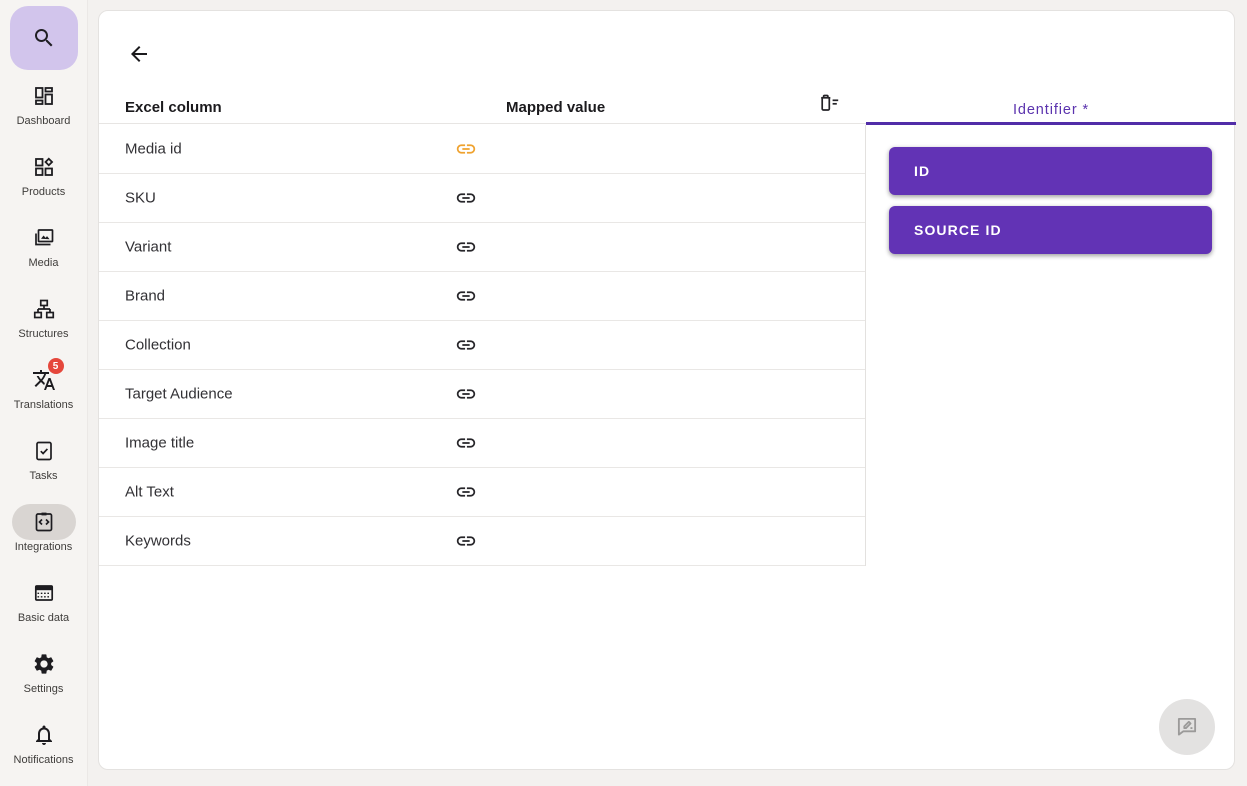  I want to click on clear-mappings-button, so click(829, 103).